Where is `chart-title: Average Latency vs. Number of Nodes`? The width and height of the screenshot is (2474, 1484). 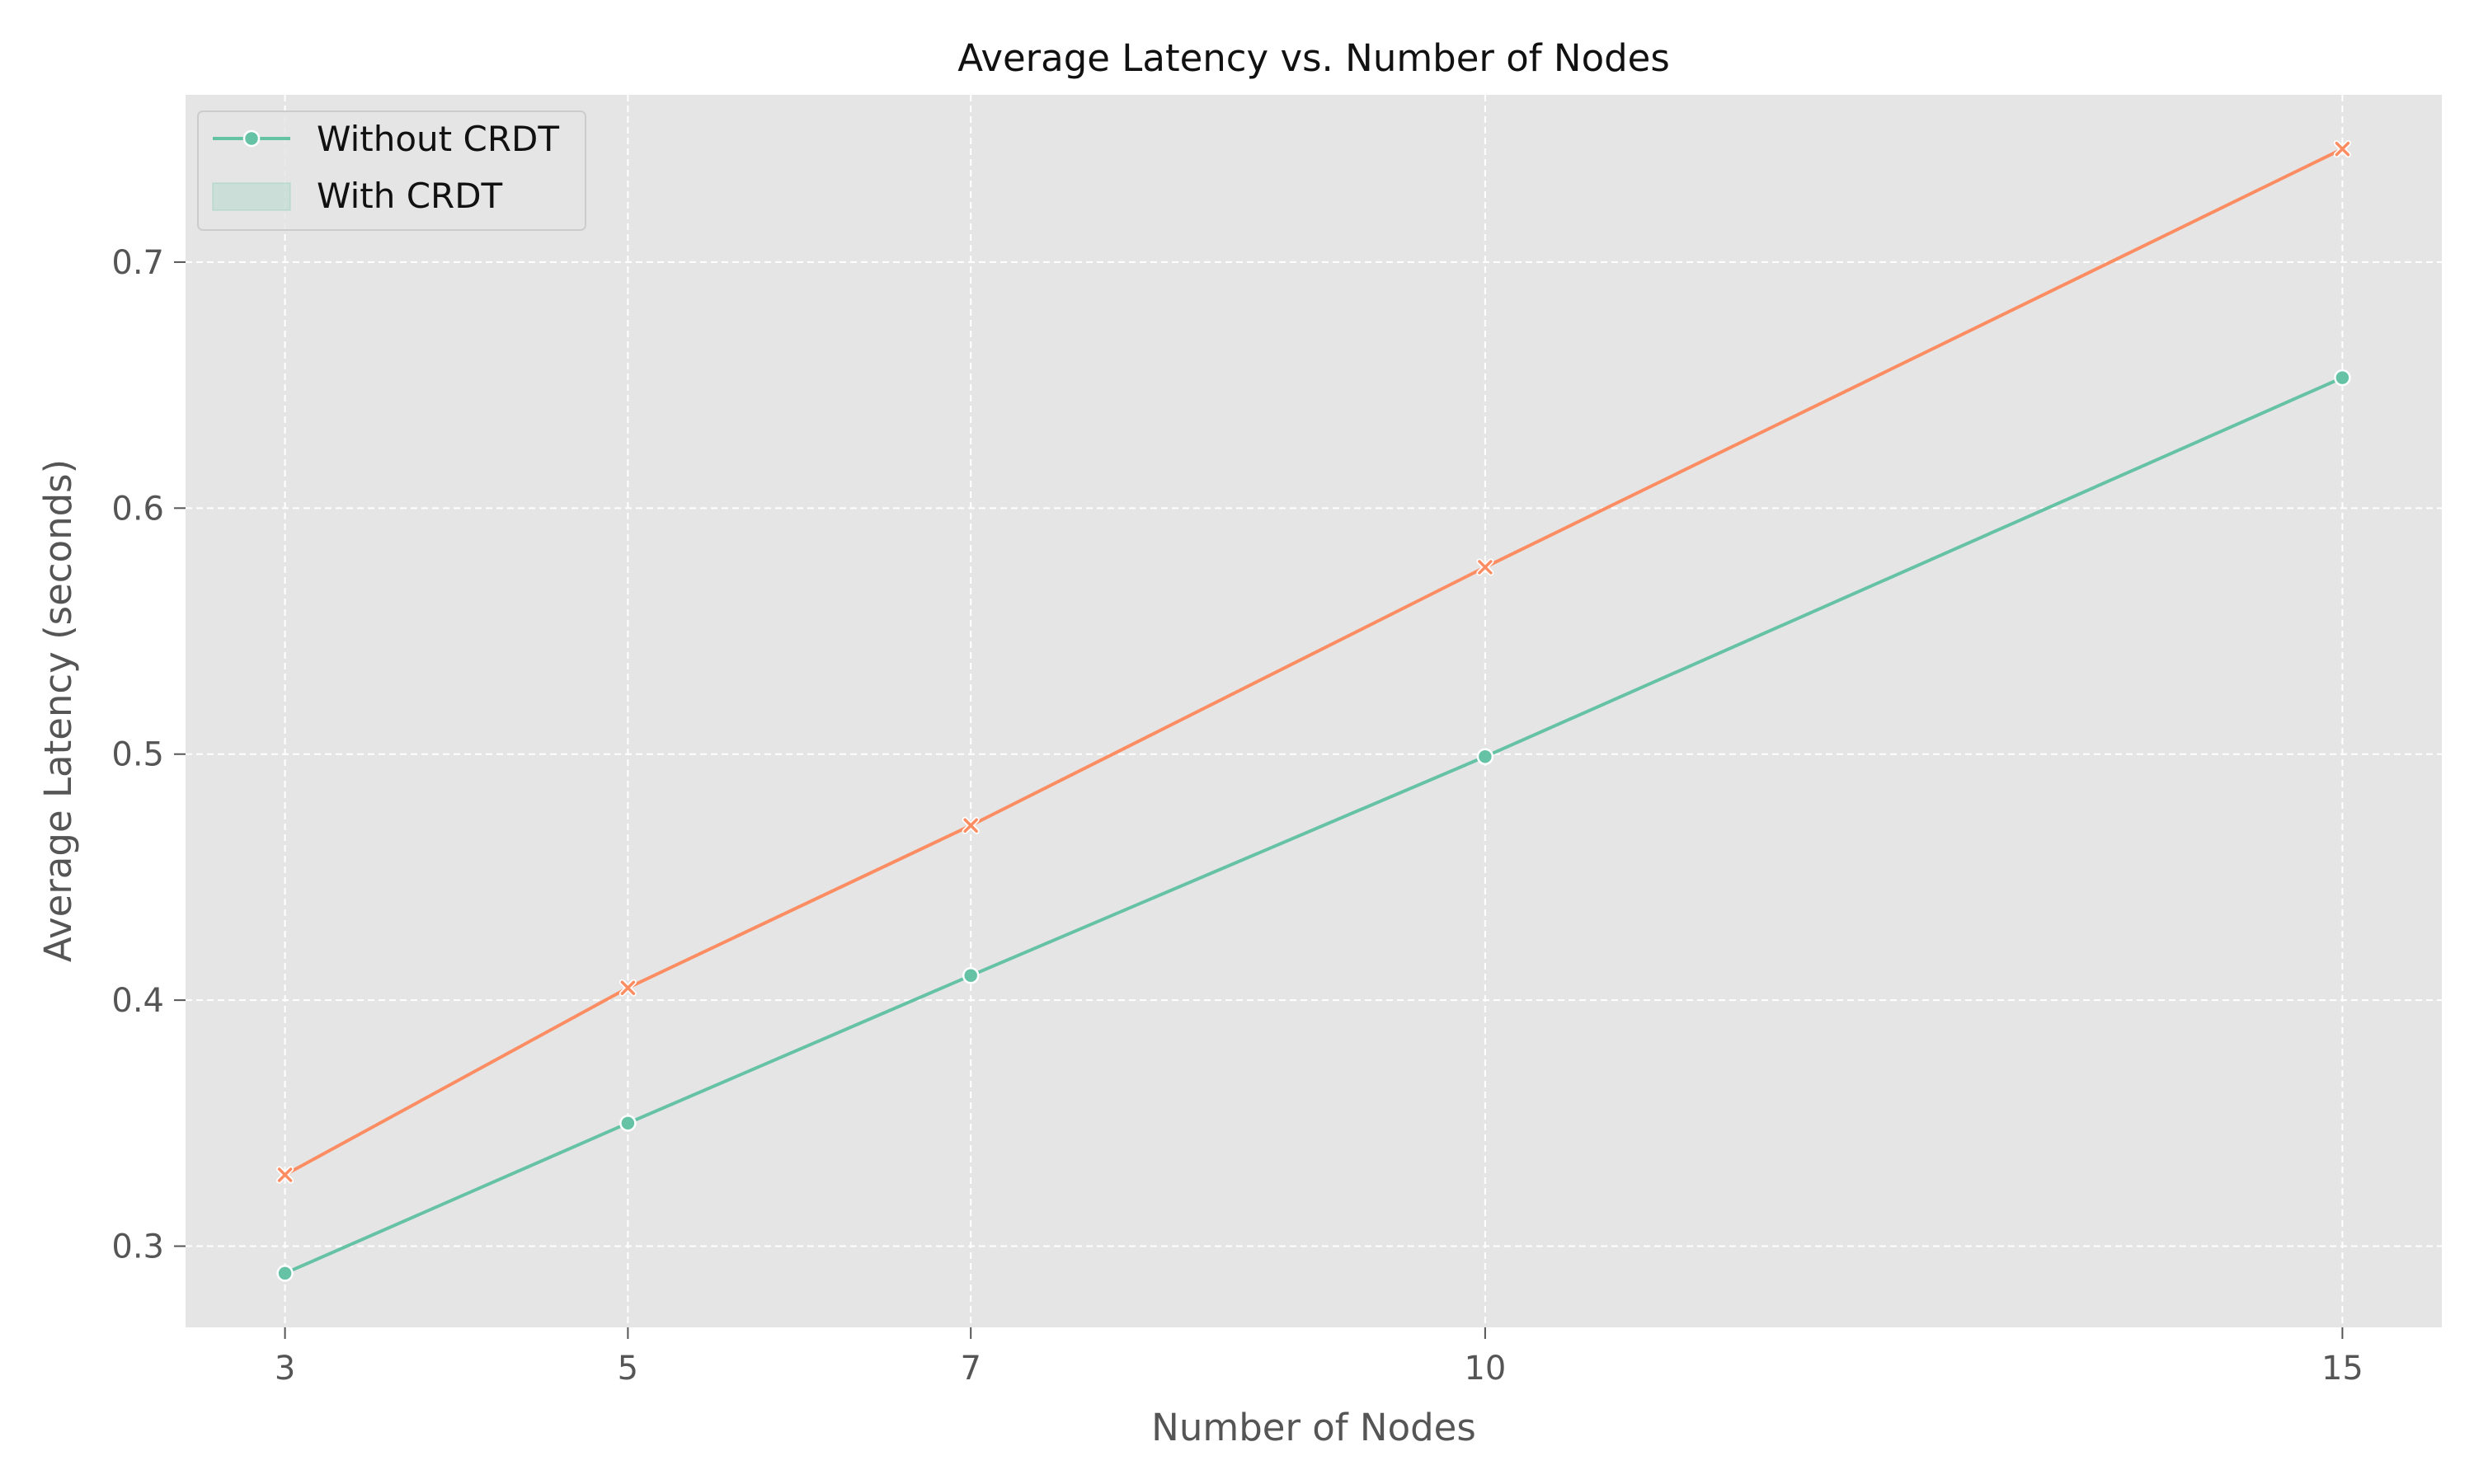 chart-title: Average Latency vs. Number of Nodes is located at coordinates (1313, 58).